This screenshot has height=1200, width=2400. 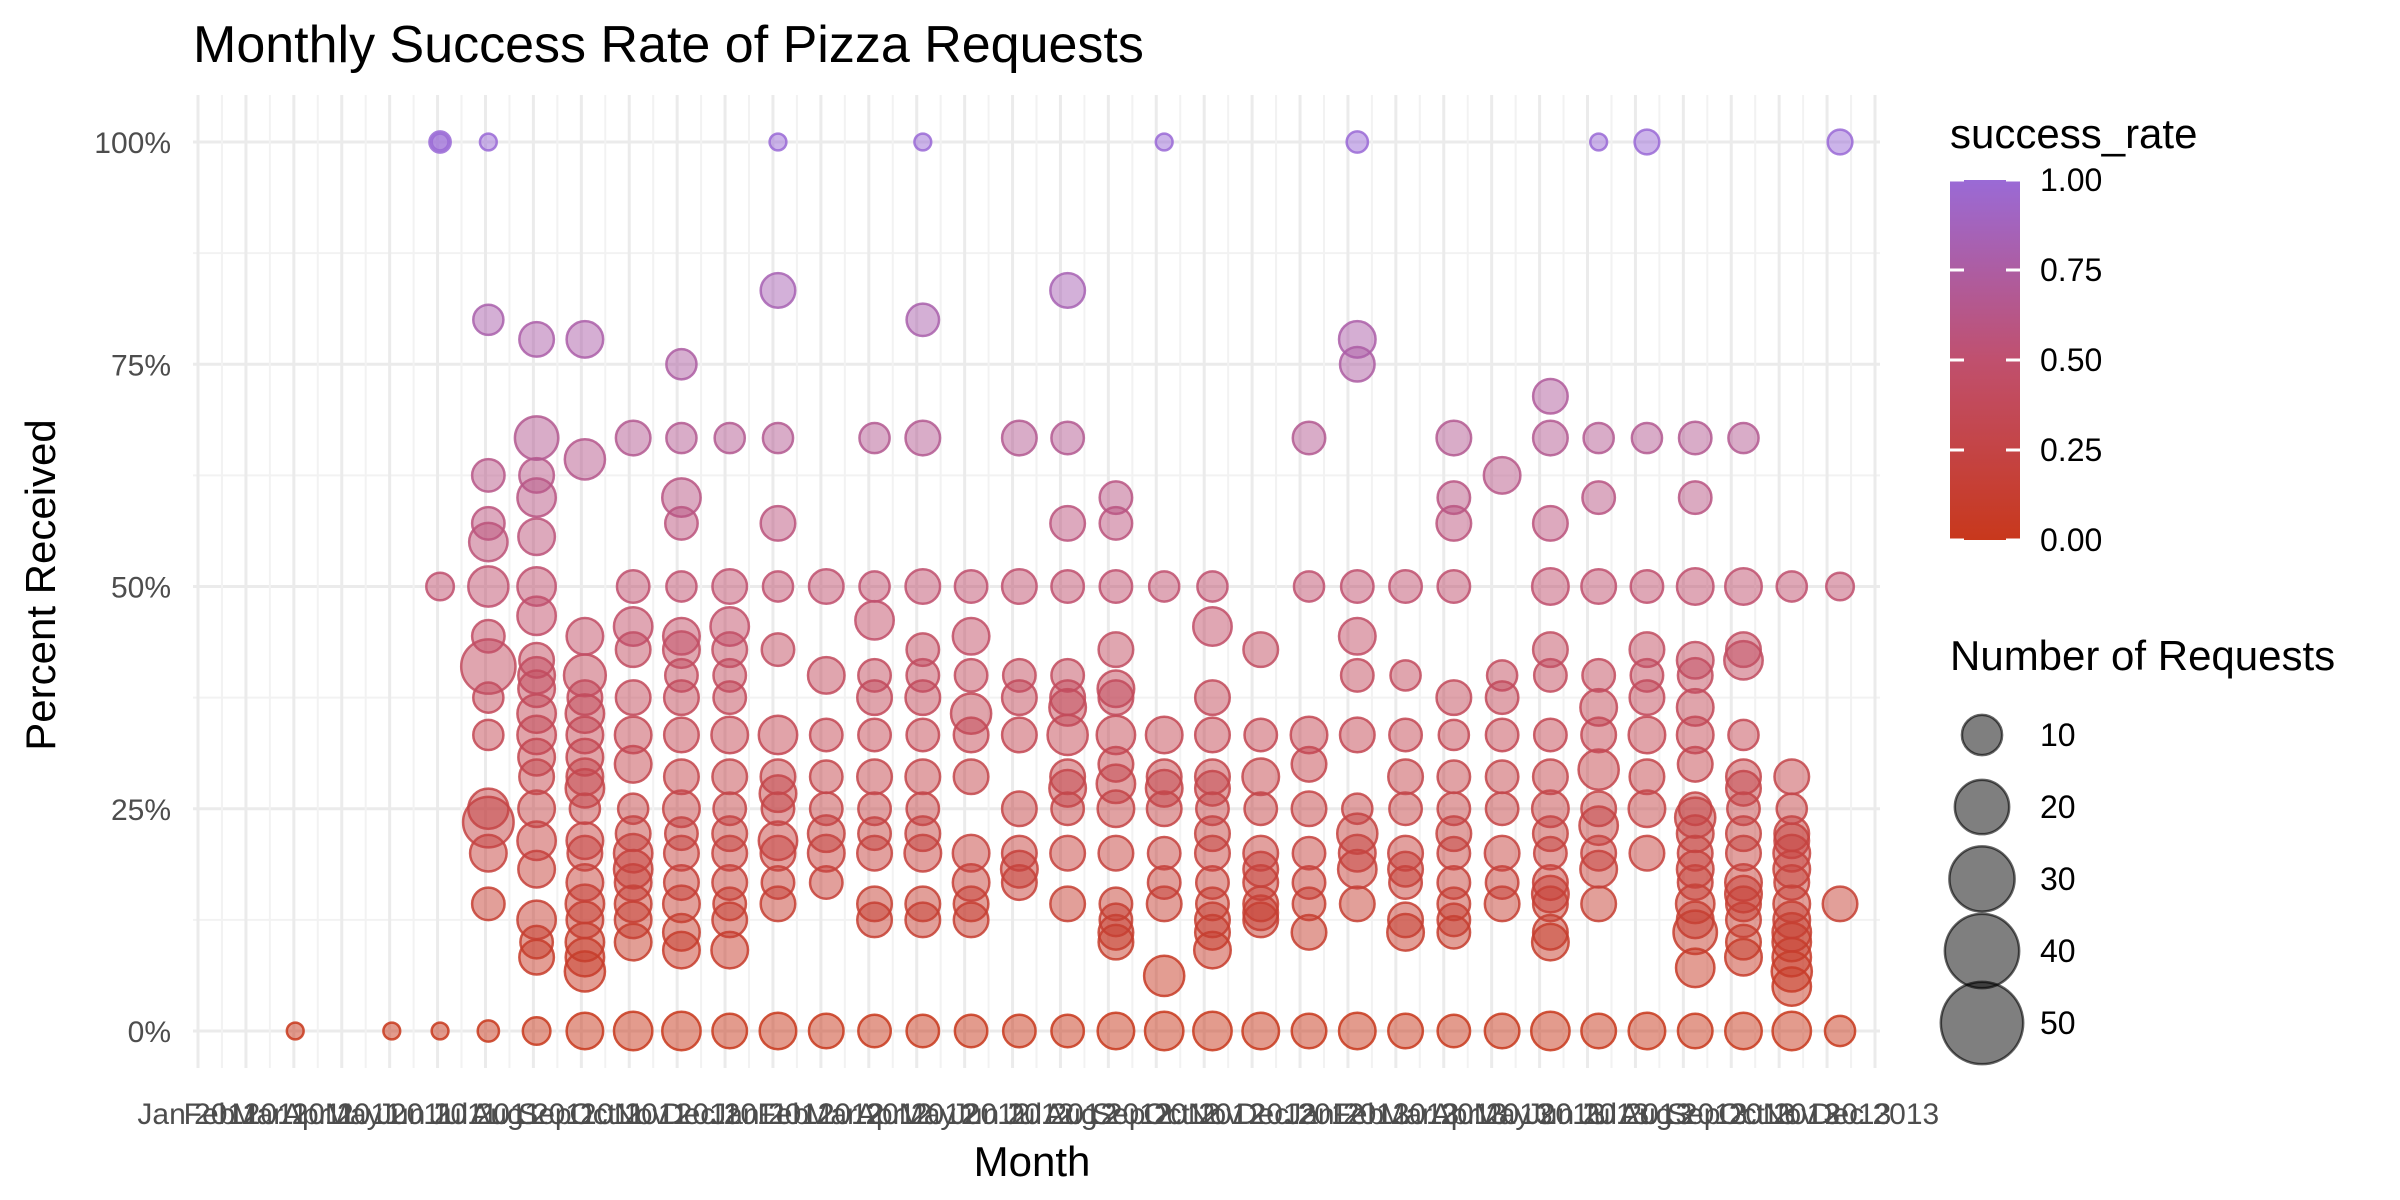 I want to click on y-tick-label: 50%, so click(x=141, y=588).